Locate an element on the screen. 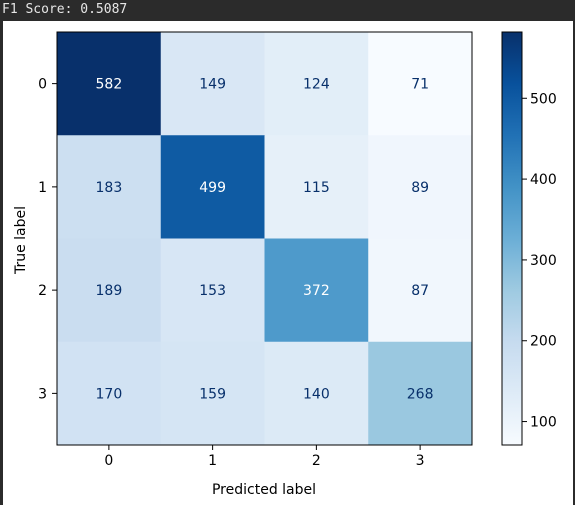  cell-value-3-1: 159 is located at coordinates (212, 394).